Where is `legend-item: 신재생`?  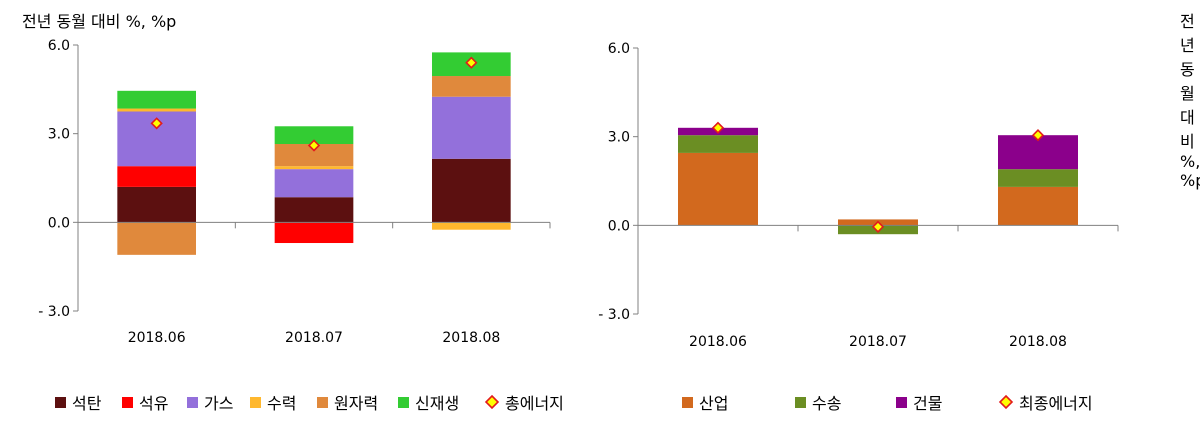 legend-item: 신재생 is located at coordinates (428, 402).